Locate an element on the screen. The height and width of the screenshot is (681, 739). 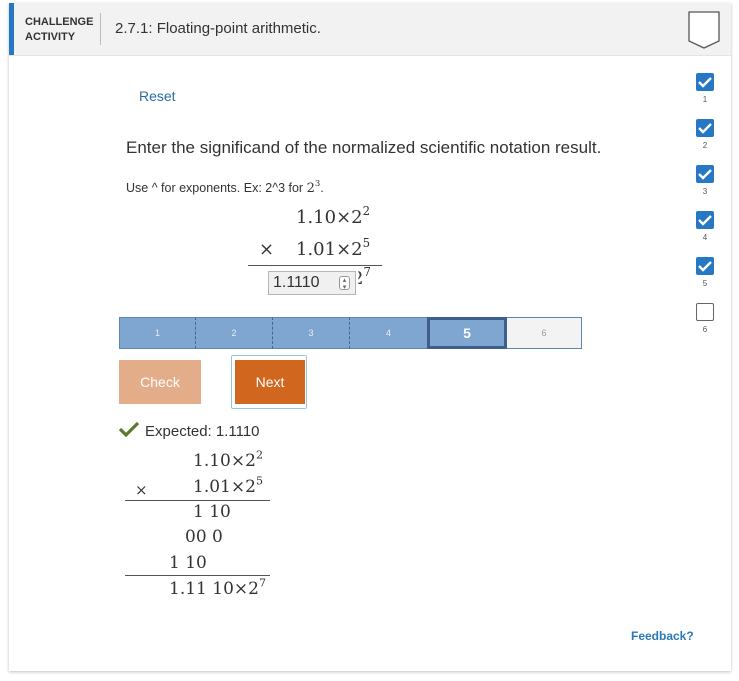
hint-math: 23 is located at coordinates (313, 187).